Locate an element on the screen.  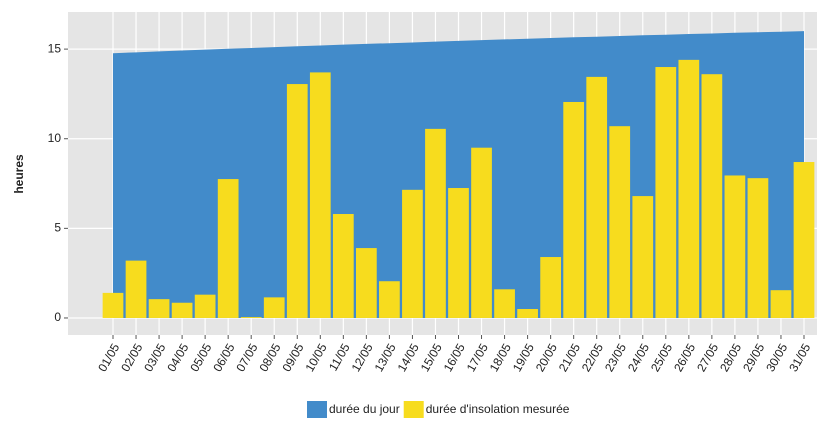
x-tick-label: 21/05 is located at coordinates (569, 357).